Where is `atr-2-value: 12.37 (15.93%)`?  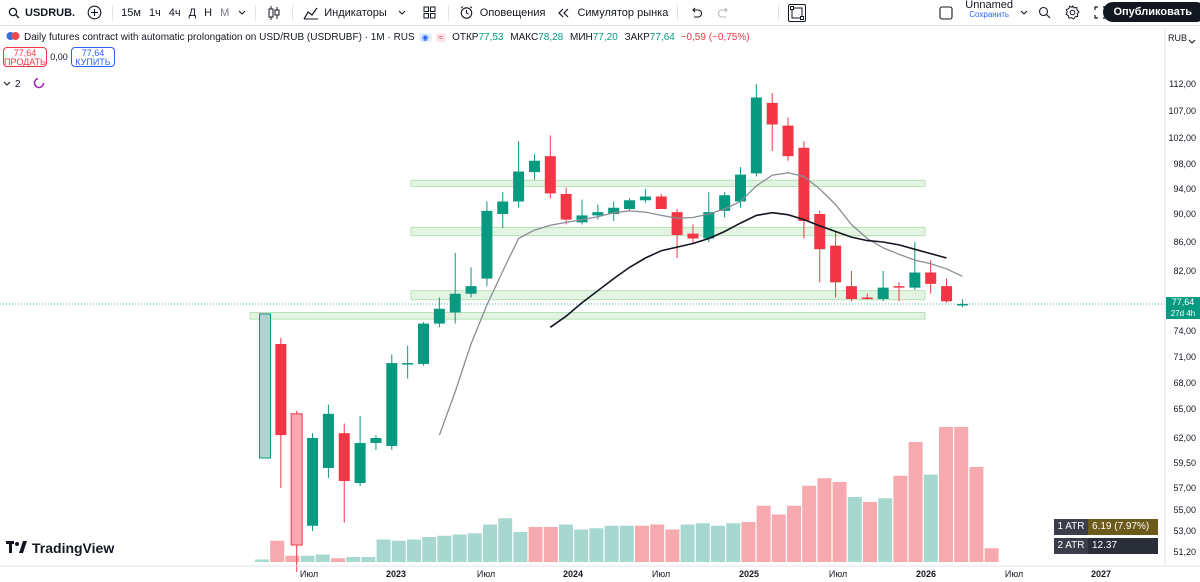 atr-2-value: 12.37 (15.93%) is located at coordinates (1123, 552).